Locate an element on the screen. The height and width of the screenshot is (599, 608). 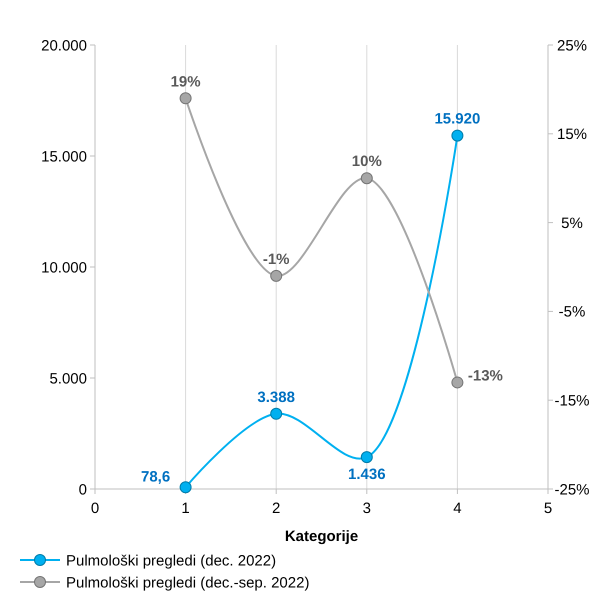
x-tick-label: 2 is located at coordinates (276, 508).